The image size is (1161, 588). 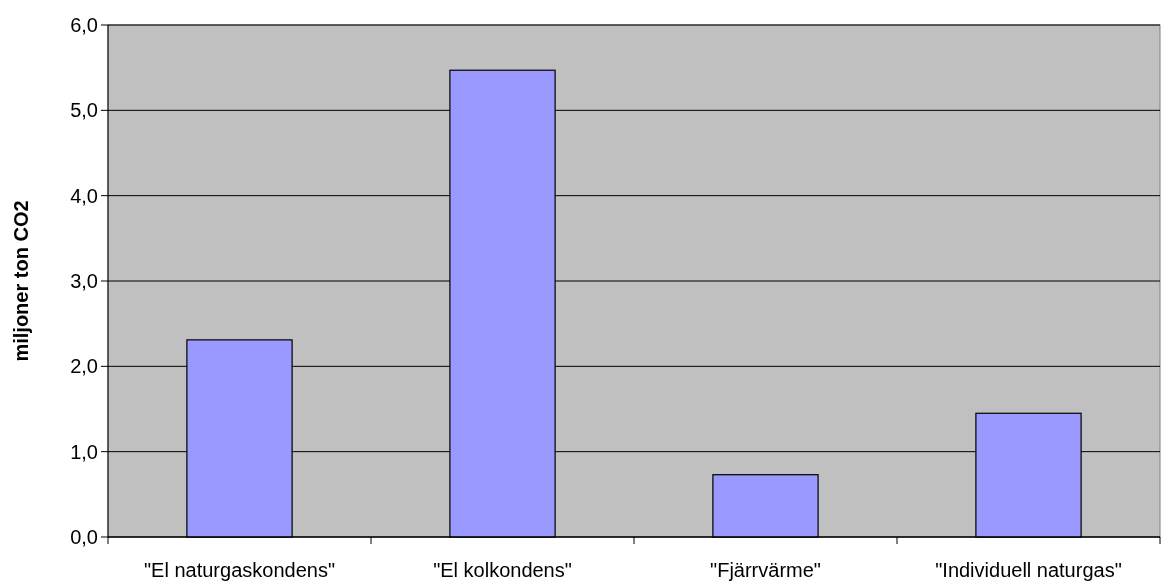 I want to click on y-axis-title: miljoner ton CO2, so click(x=21, y=281).